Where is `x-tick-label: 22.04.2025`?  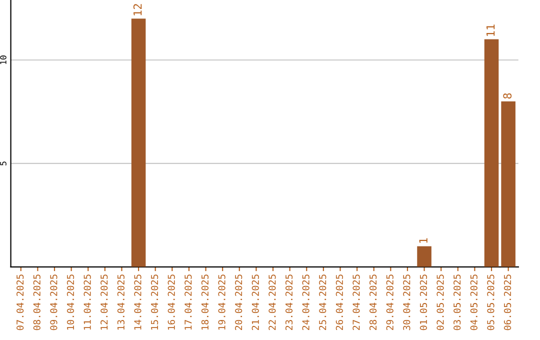
x-tick-label: 22.04.2025 is located at coordinates (272, 302).